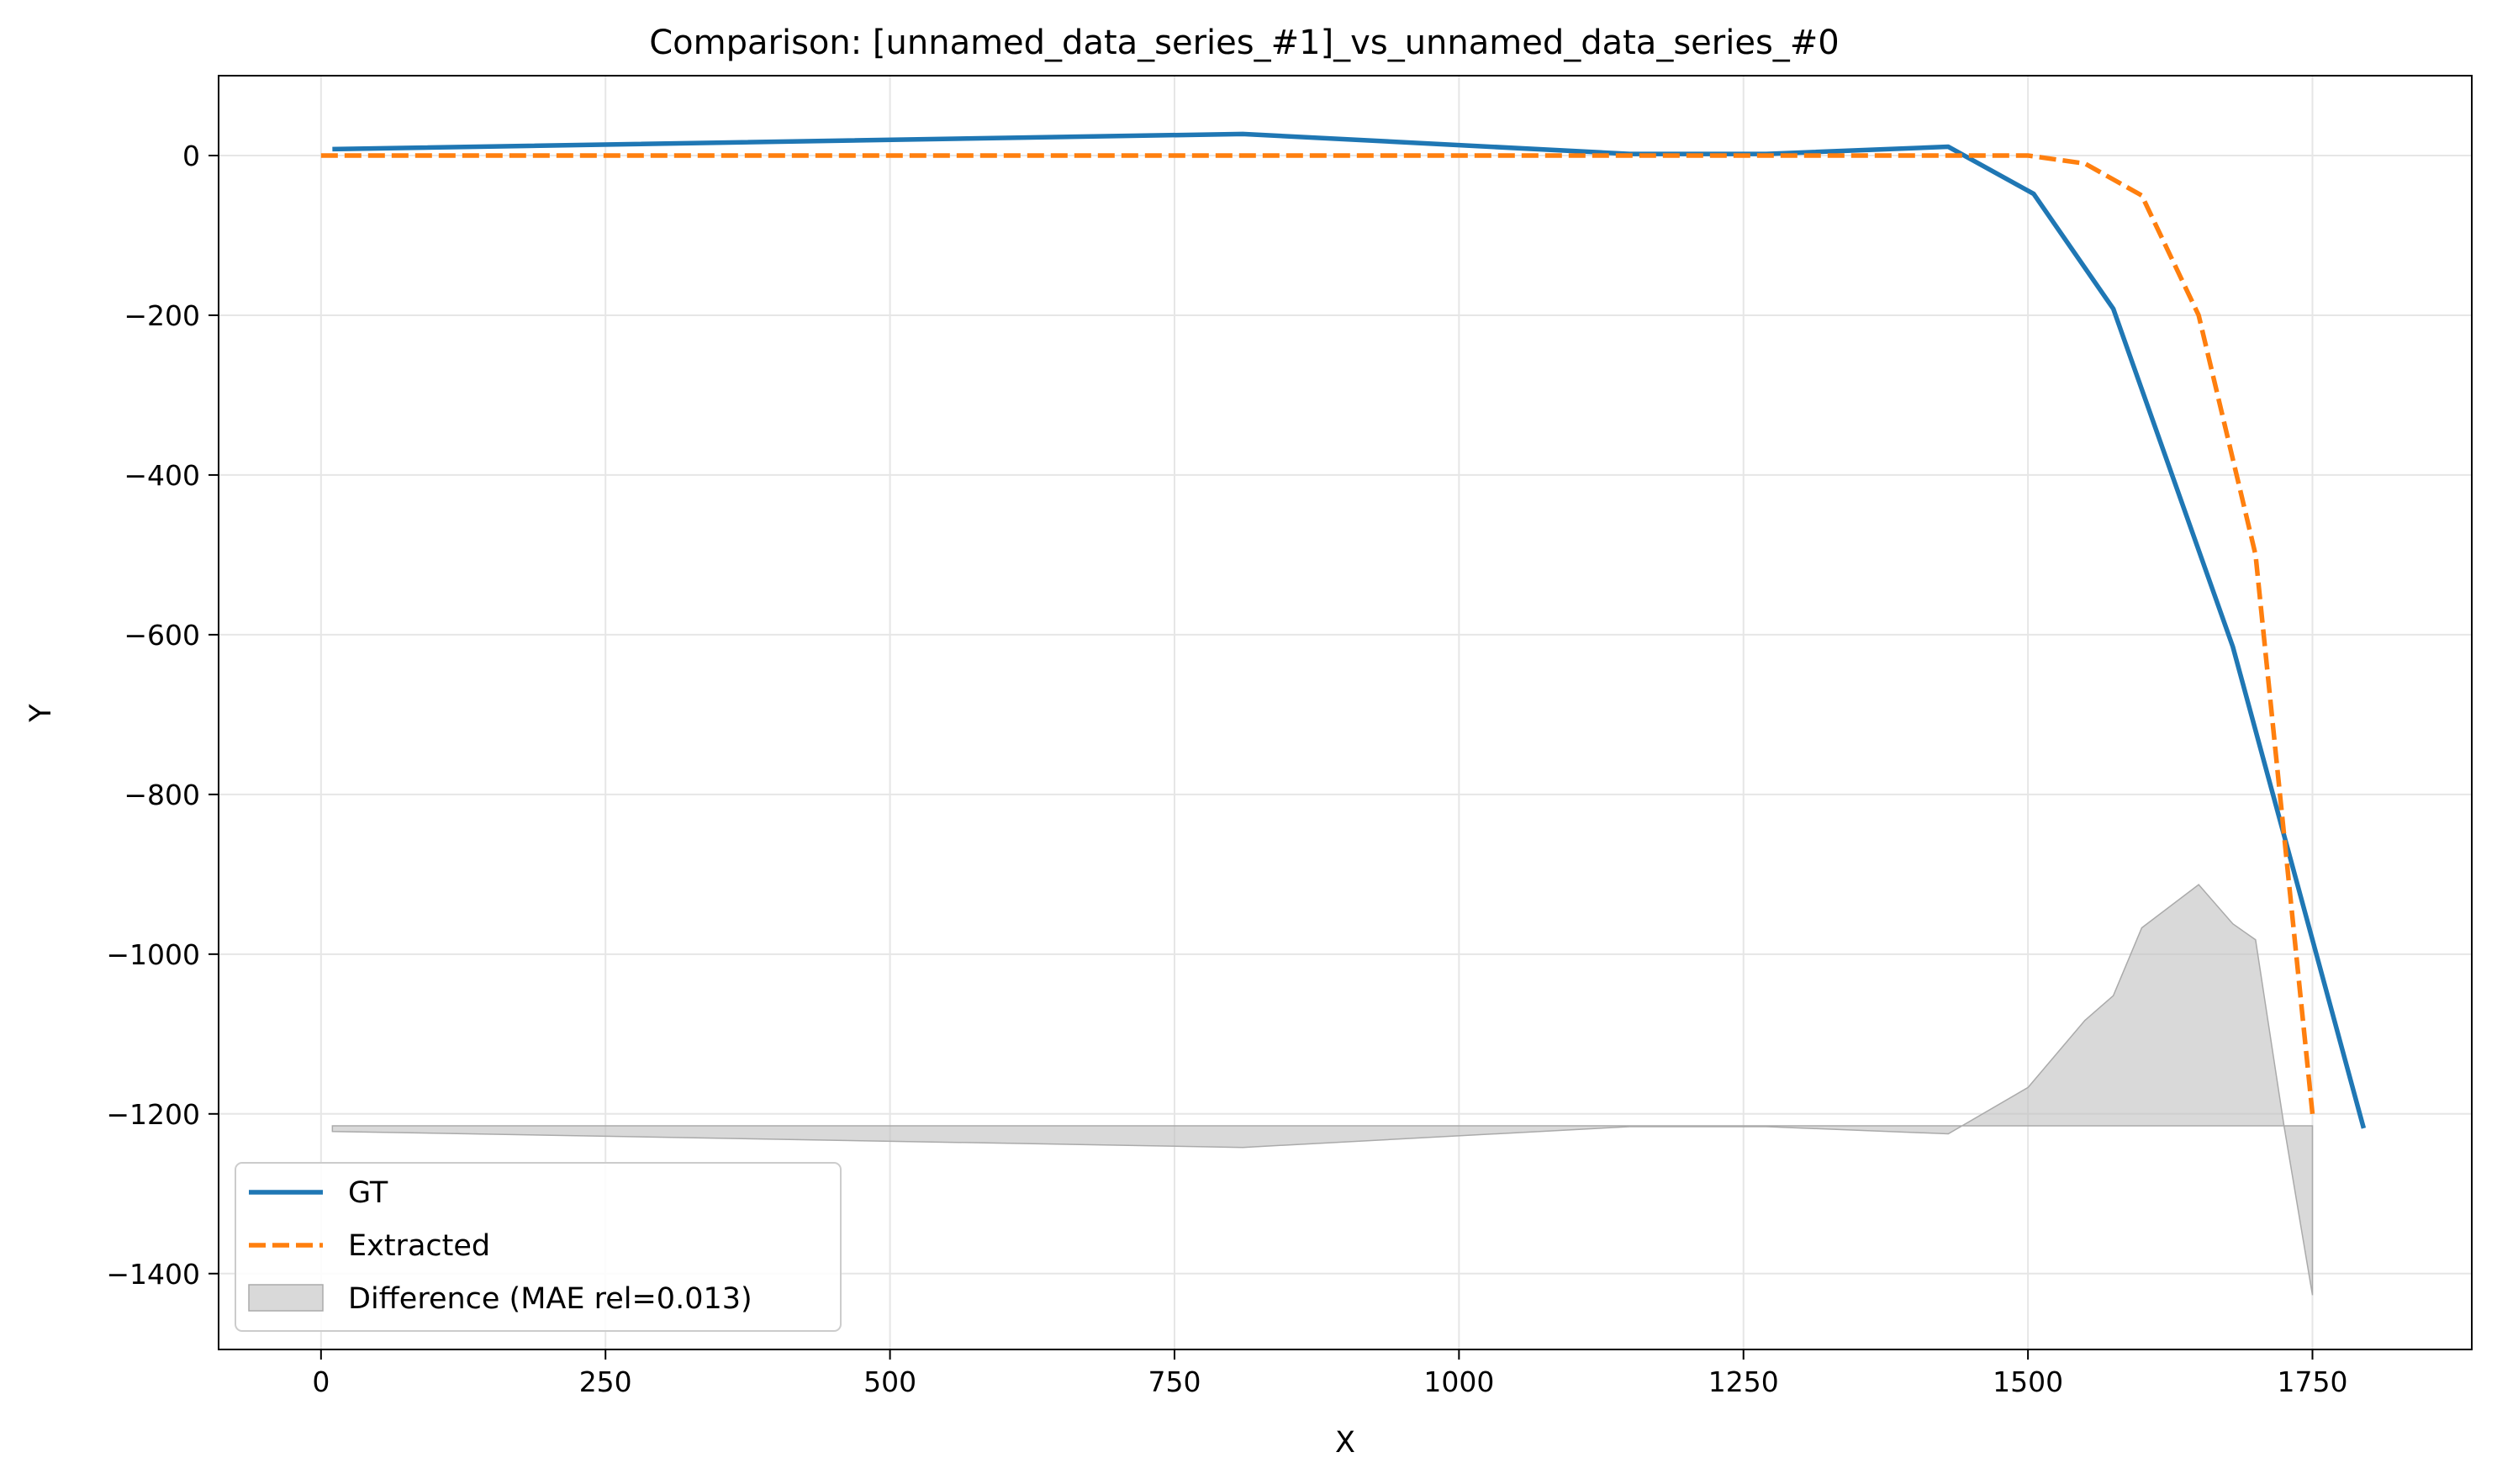 This screenshot has width=2497, height=1484. Describe the element at coordinates (286, 1298) in the screenshot. I see `legend-swatch-difference` at that location.